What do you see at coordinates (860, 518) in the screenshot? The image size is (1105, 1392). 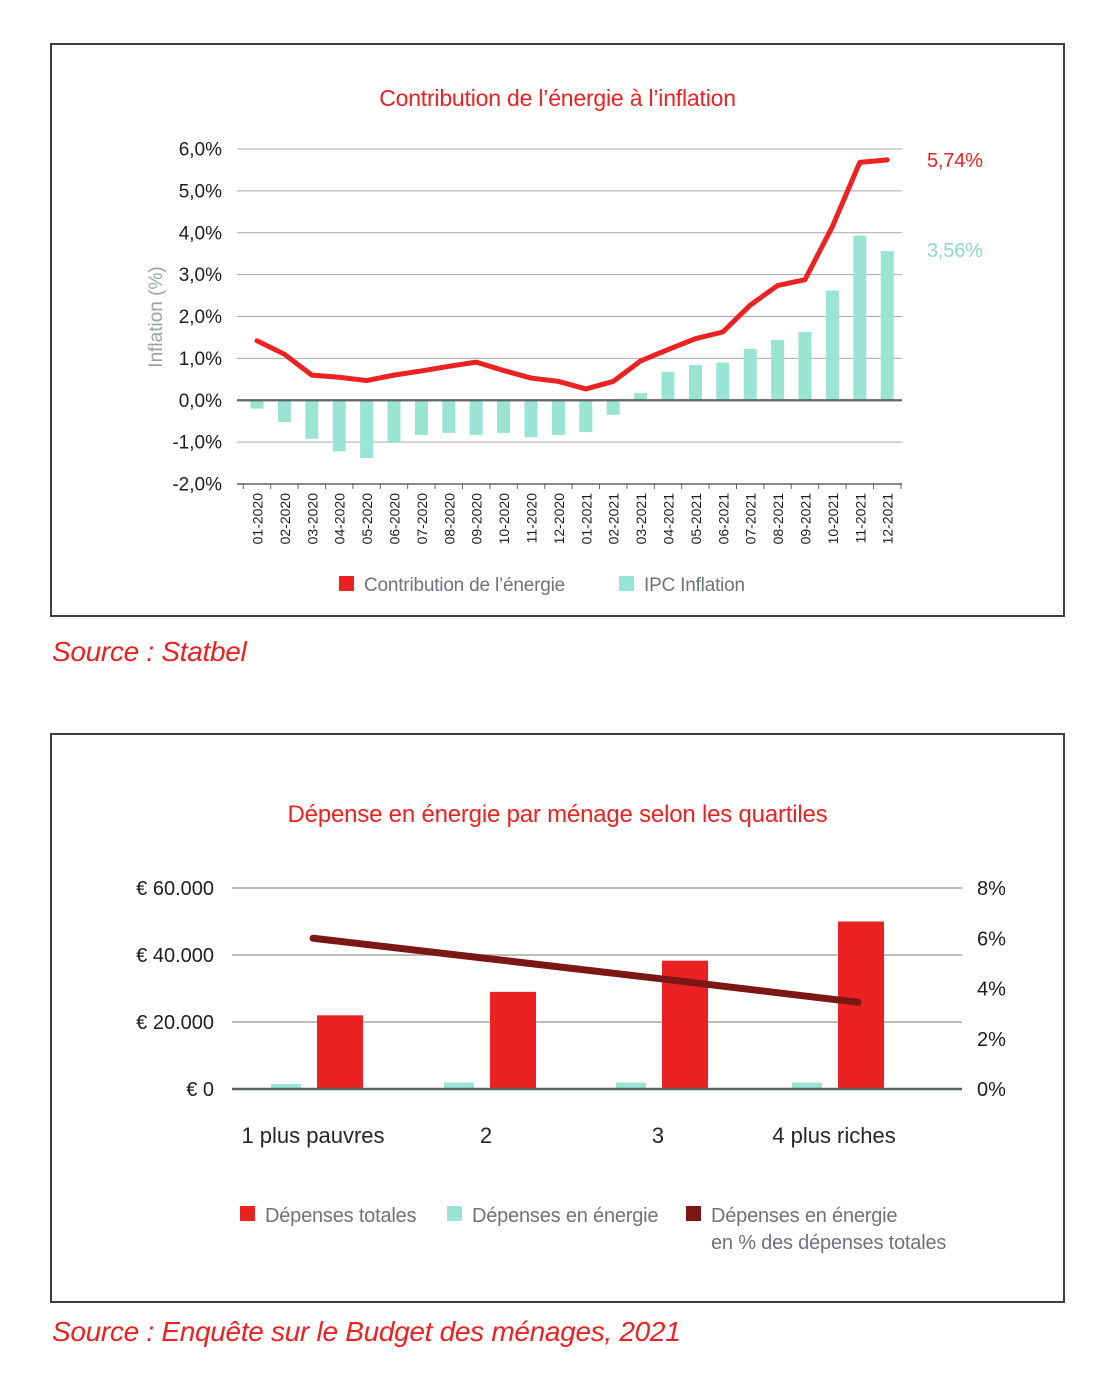 I see `x-tick-label: 11-2021` at bounding box center [860, 518].